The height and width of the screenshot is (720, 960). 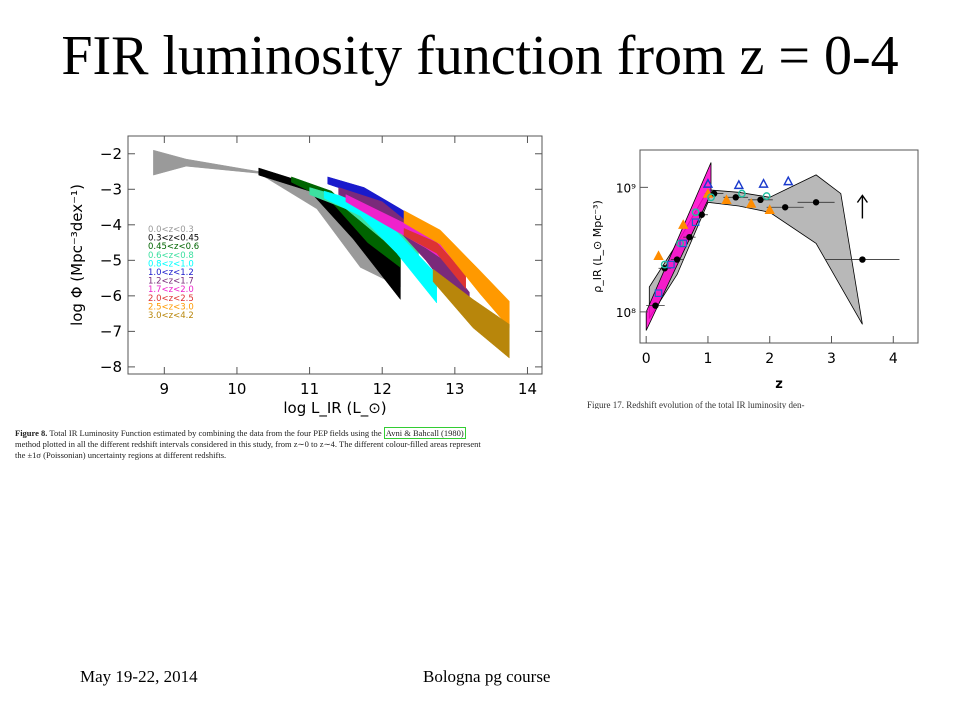 I want to click on y-tick-label: −2, so click(x=111, y=154).